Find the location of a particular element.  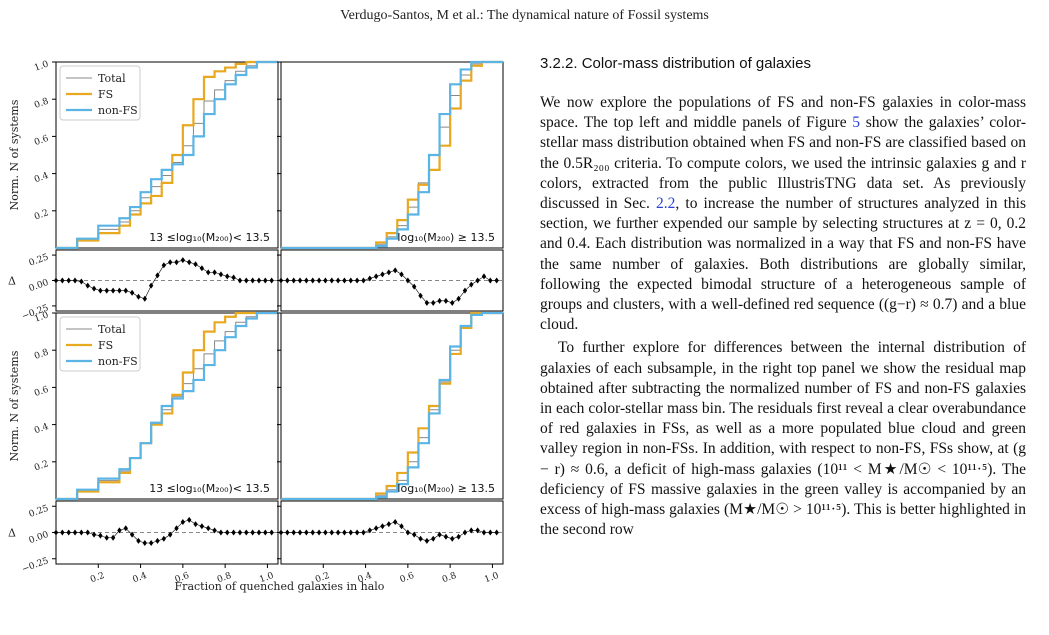

x-tick-label: 0.6 is located at coordinates (182, 578).